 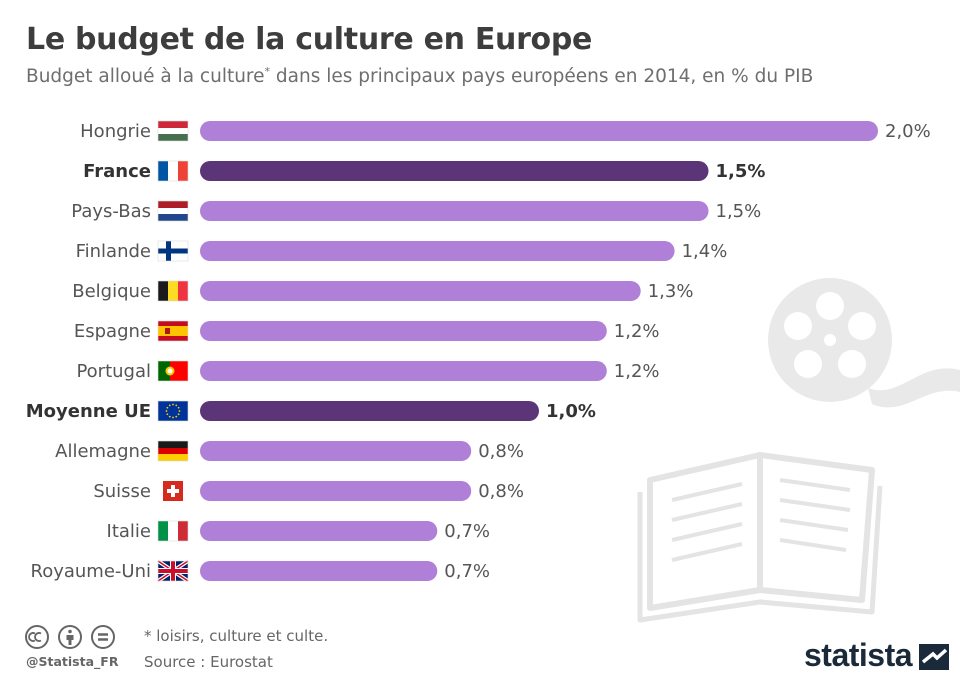 What do you see at coordinates (236, 636) in the screenshot?
I see `footnote: * loisirs, culture et culte.` at bounding box center [236, 636].